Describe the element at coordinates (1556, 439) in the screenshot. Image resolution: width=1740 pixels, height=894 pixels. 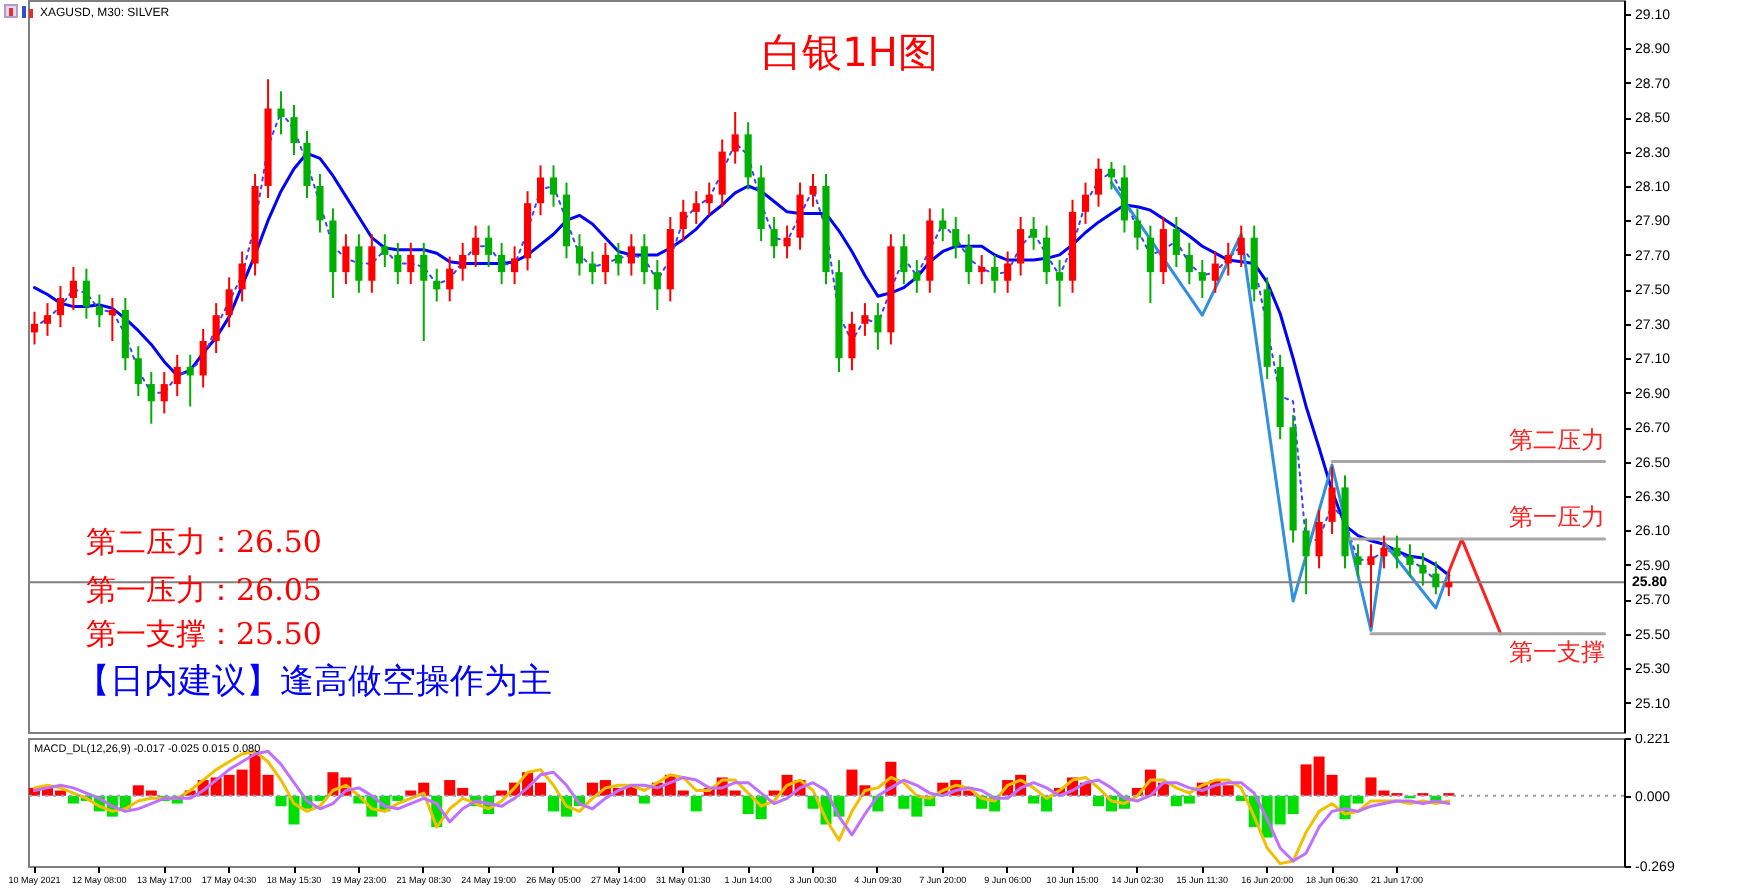
I see `series-label: 第二压力` at that location.